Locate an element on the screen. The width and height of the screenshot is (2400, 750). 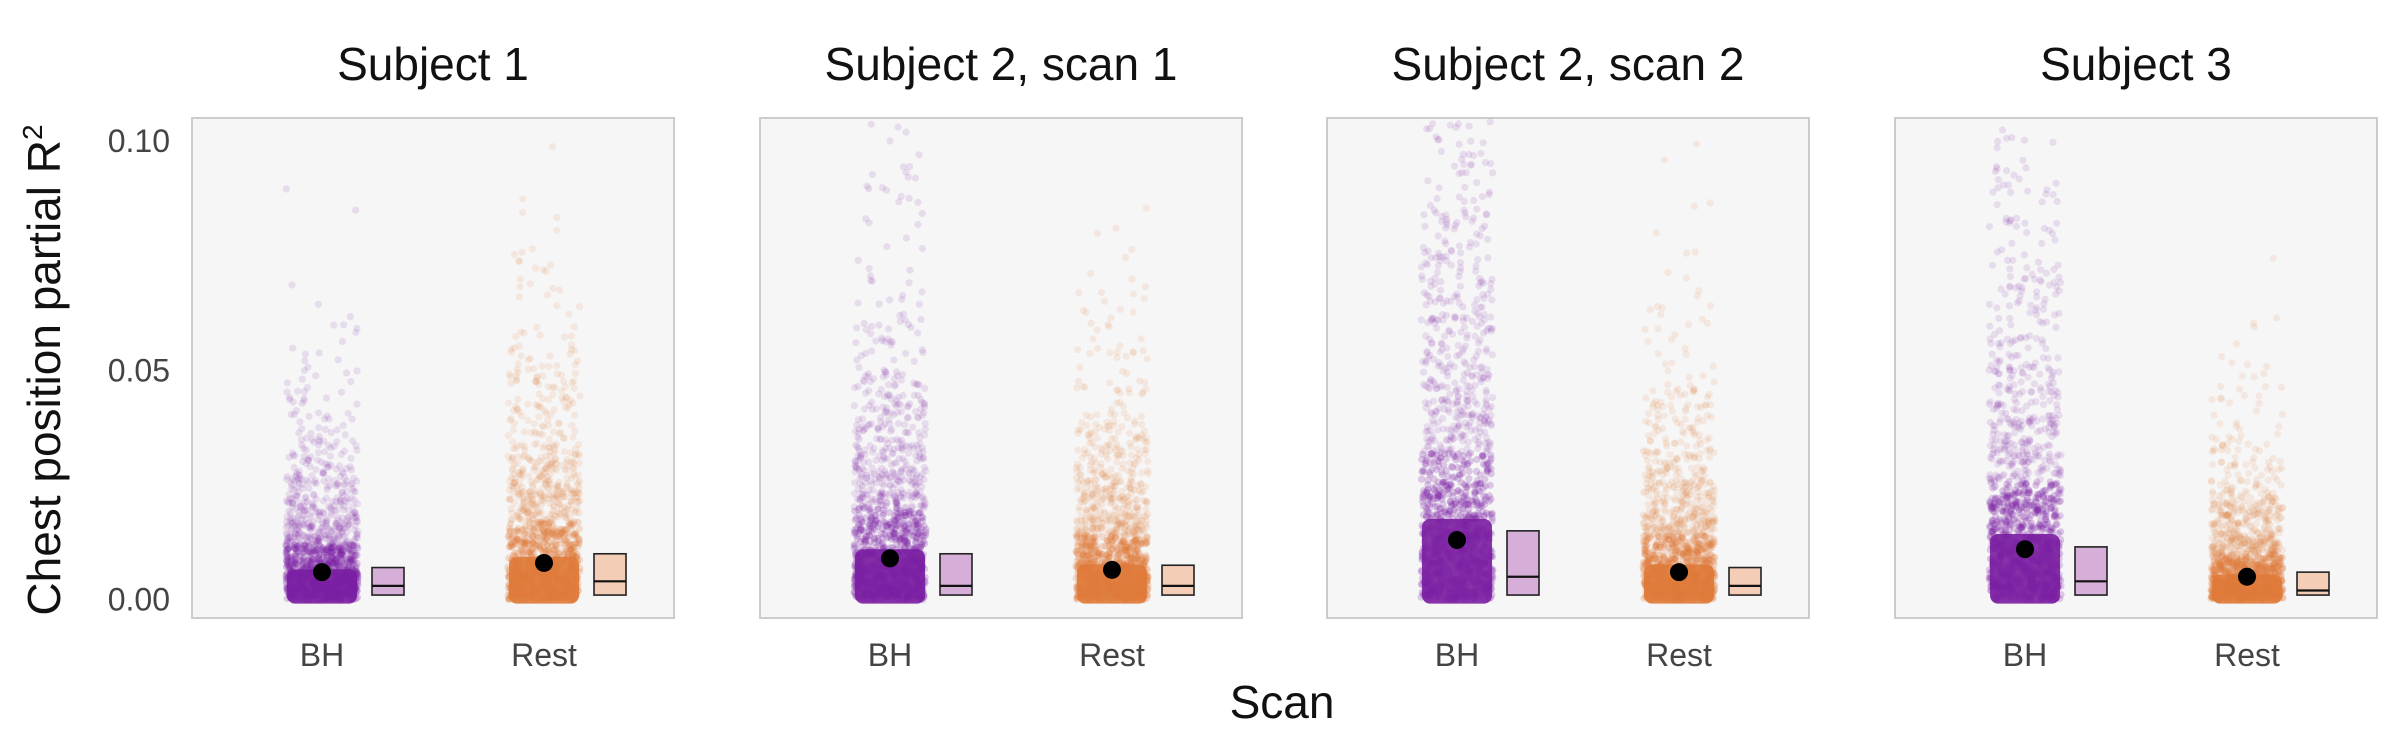
x-axis-title: Scan is located at coordinates (1282, 702).